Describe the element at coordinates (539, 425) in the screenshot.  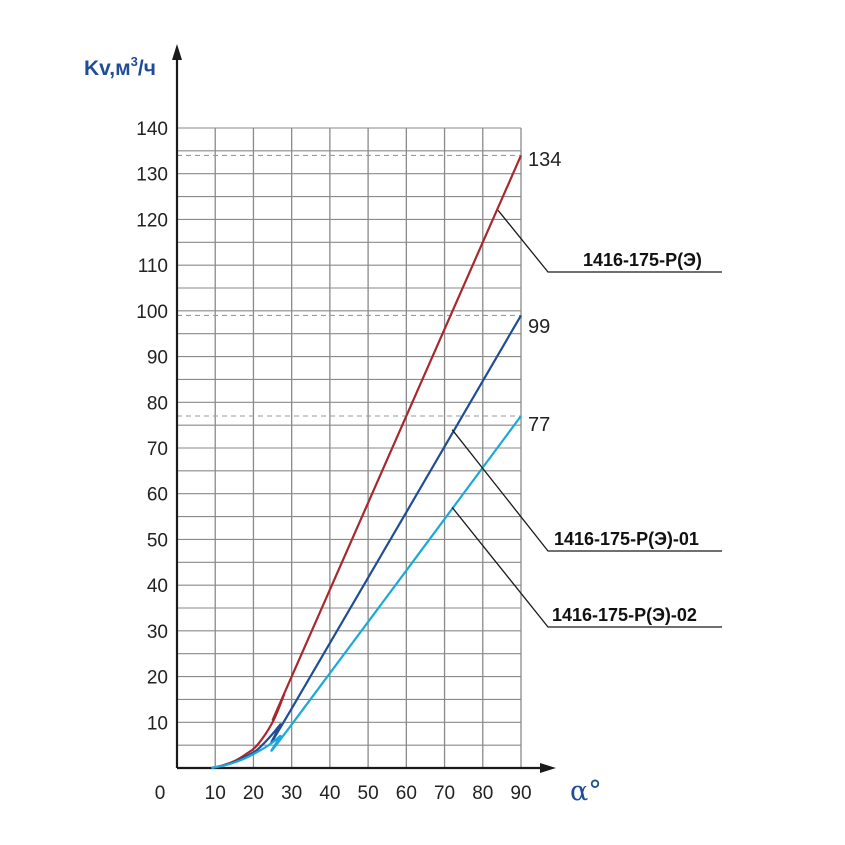
I see `end-value-label: 77` at that location.